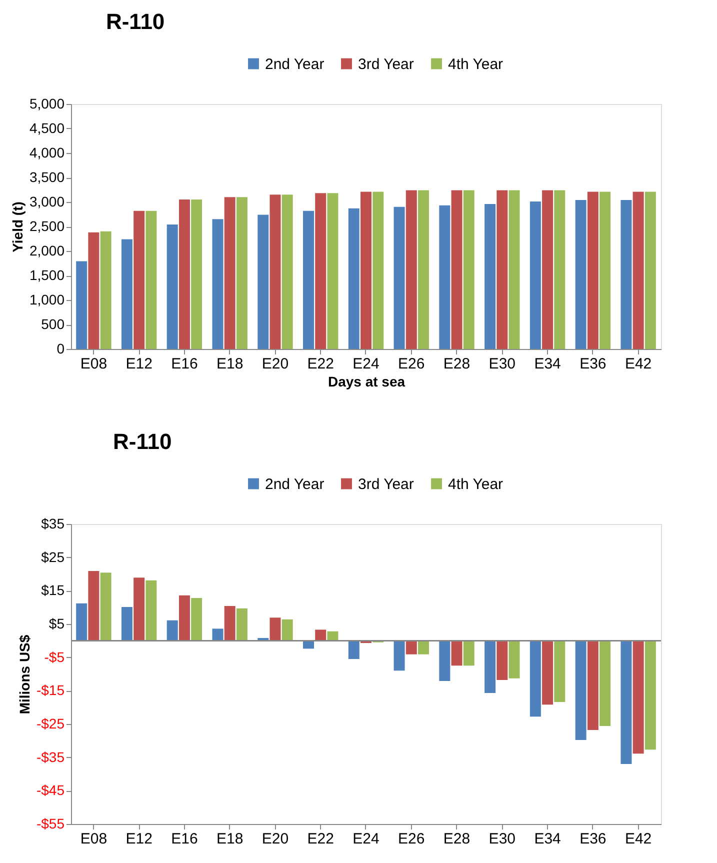 The image size is (717, 863). Describe the element at coordinates (50, 690) in the screenshot. I see `y-tick-label: -$15` at that location.